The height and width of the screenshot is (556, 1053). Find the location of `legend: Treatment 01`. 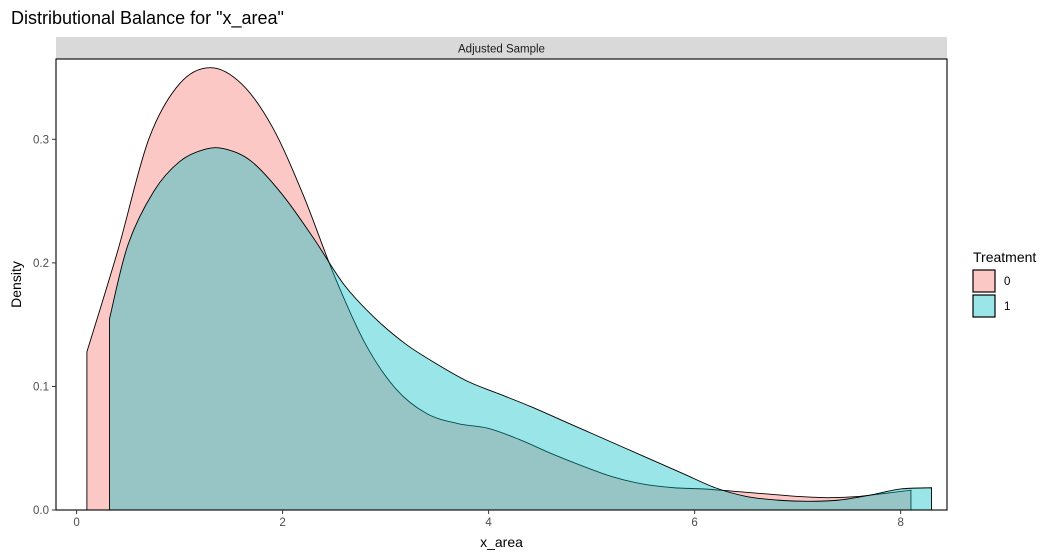

legend: Treatment 01 is located at coordinates (1004, 283).